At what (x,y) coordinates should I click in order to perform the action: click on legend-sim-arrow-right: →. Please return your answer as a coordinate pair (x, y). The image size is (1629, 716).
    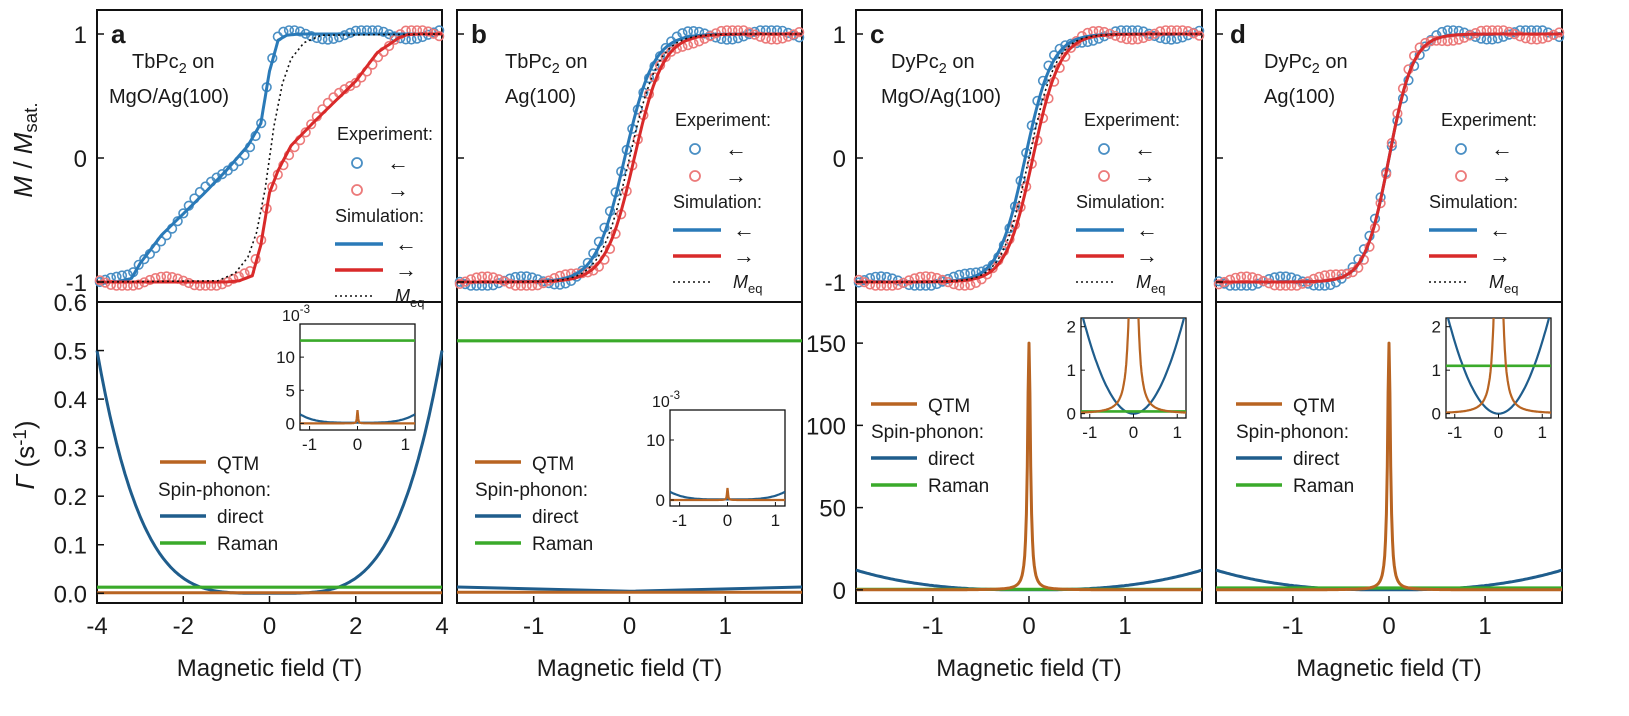
    Looking at the image, I should click on (1500, 255).